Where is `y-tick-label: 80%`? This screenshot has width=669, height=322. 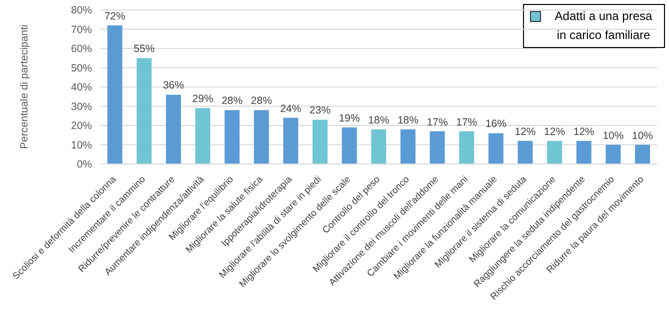
y-tick-label: 80% is located at coordinates (81, 10).